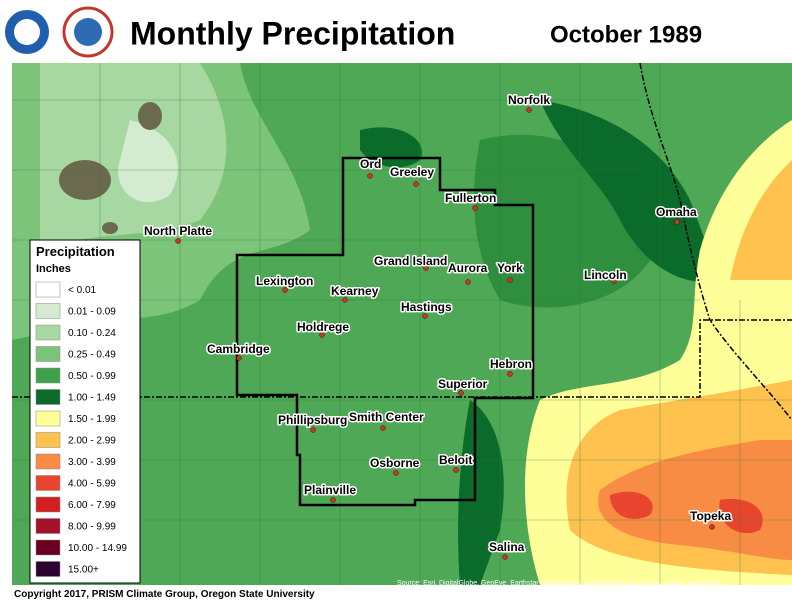 This screenshot has height=612, width=792. What do you see at coordinates (529, 100) in the screenshot?
I see `city-label: Norfolk` at bounding box center [529, 100].